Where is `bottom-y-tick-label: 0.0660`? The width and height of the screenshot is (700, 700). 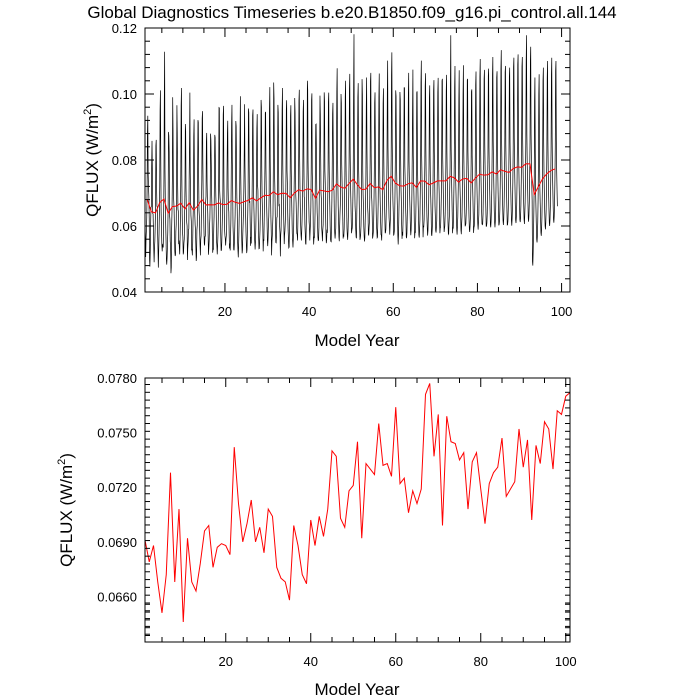 bottom-y-tick-label: 0.0660 is located at coordinates (117, 596).